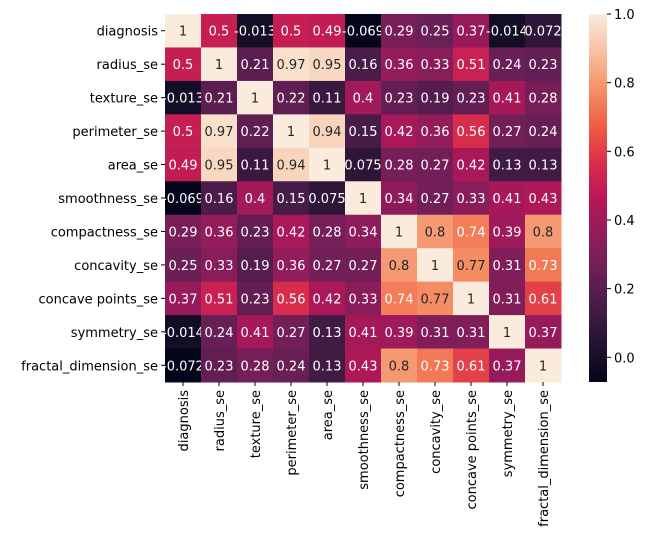  Describe the element at coordinates (220, 420) in the screenshot. I see `x-tick-label: radius_se` at that location.